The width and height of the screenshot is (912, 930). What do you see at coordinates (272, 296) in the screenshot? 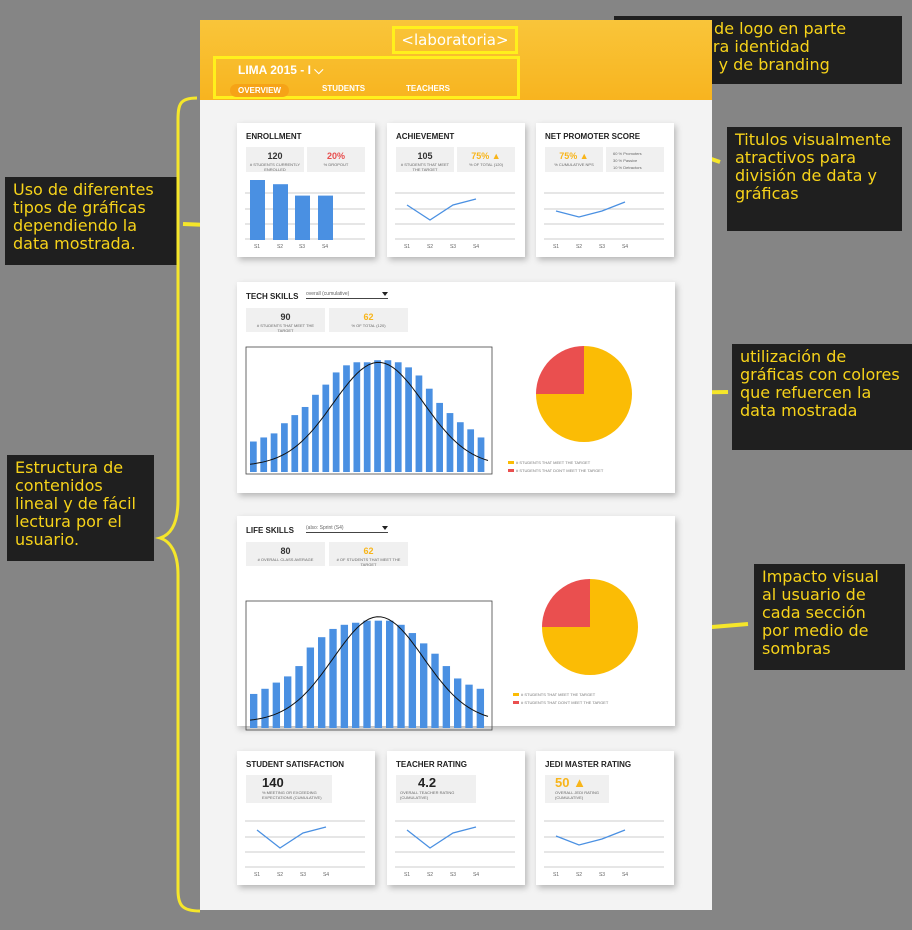
I see `card-title: TECH SKILLS` at bounding box center [272, 296].